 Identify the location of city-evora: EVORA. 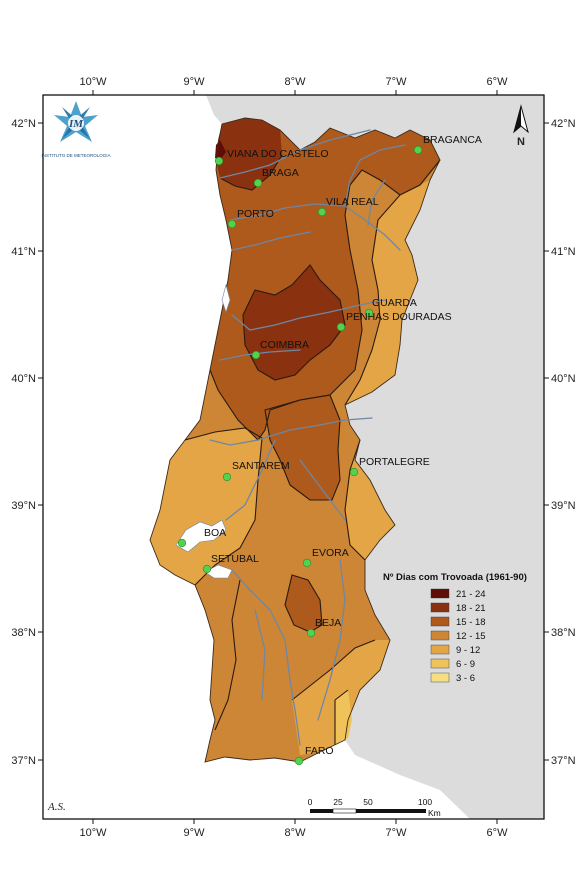
(325, 557).